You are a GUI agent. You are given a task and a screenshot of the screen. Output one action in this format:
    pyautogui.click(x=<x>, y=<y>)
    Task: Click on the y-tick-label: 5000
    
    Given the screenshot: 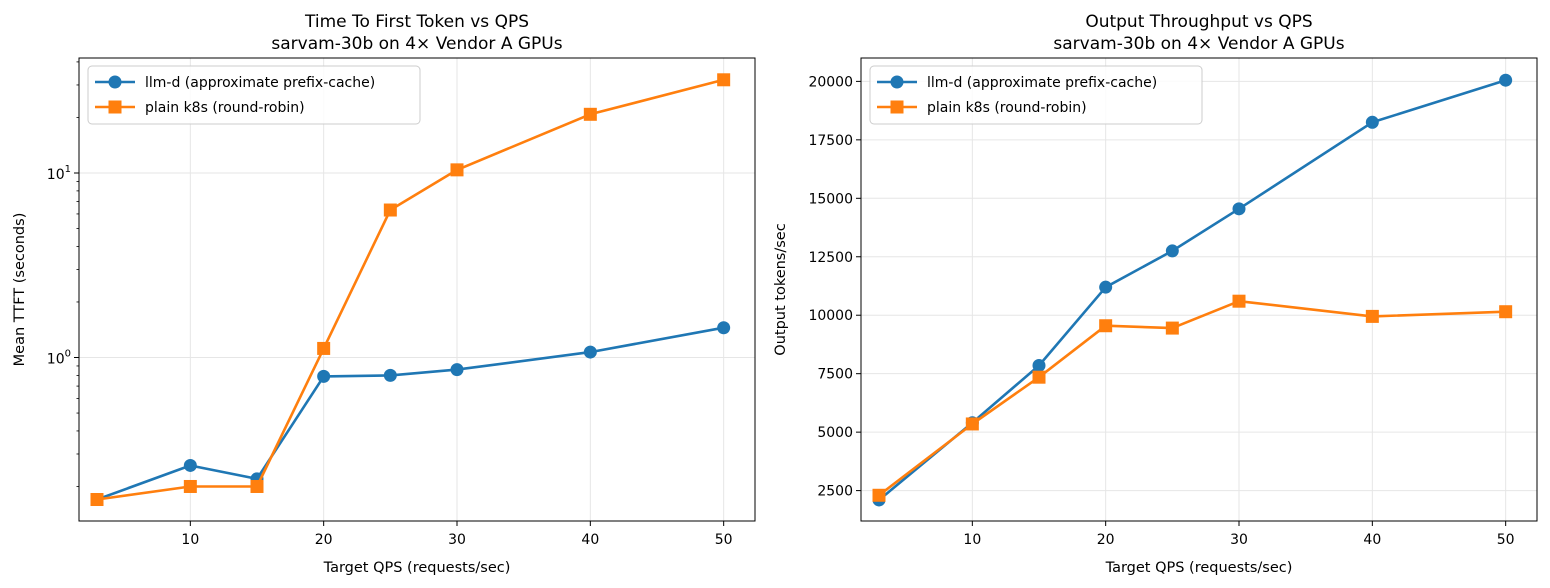 What is the action you would take?
    pyautogui.click(x=835, y=433)
    